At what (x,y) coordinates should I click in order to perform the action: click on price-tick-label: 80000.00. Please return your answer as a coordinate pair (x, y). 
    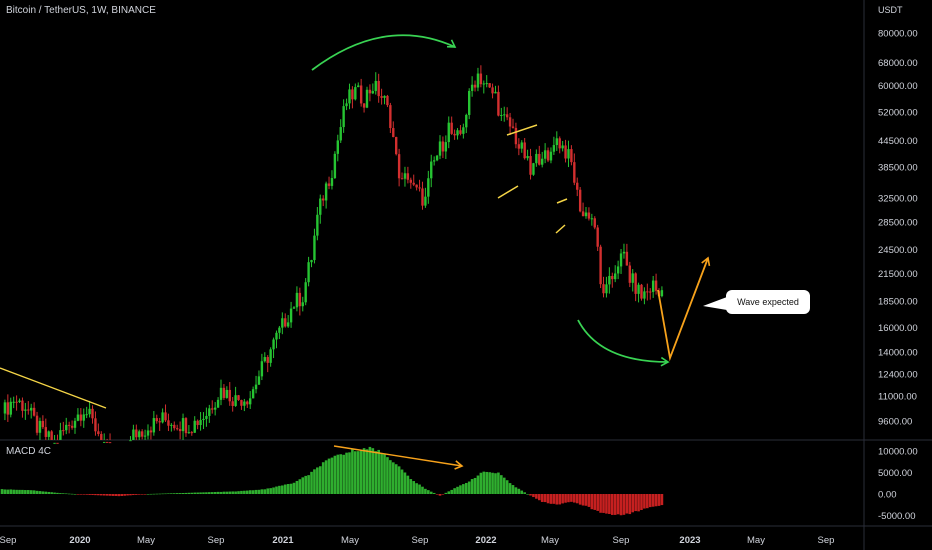
    Looking at the image, I should click on (898, 34).